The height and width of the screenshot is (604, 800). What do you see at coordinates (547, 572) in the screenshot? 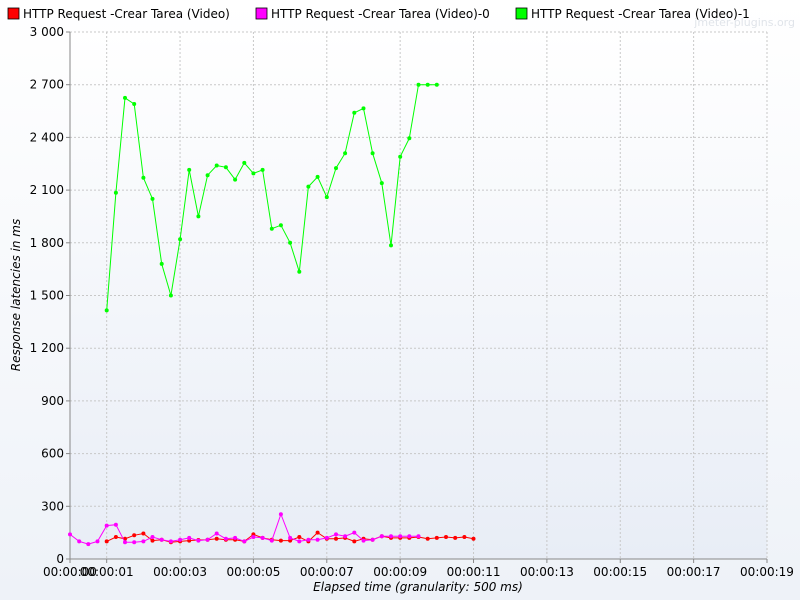
I see `x-tick-label: 00:00:13` at bounding box center [547, 572].